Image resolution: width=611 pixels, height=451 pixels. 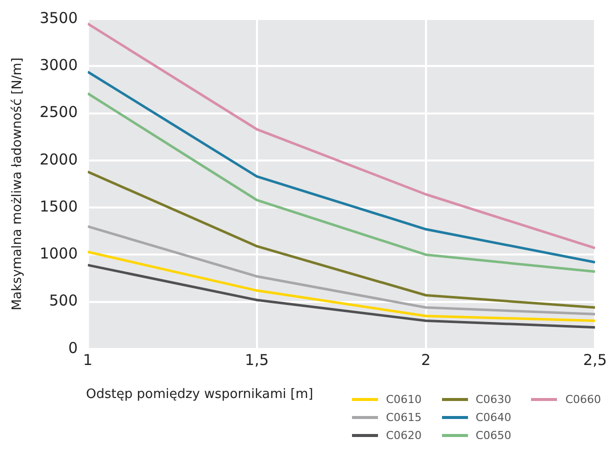 What do you see at coordinates (200, 394) in the screenshot?
I see `x-axis-title: Odstęp pomiędzy wspornikami [m]` at bounding box center [200, 394].